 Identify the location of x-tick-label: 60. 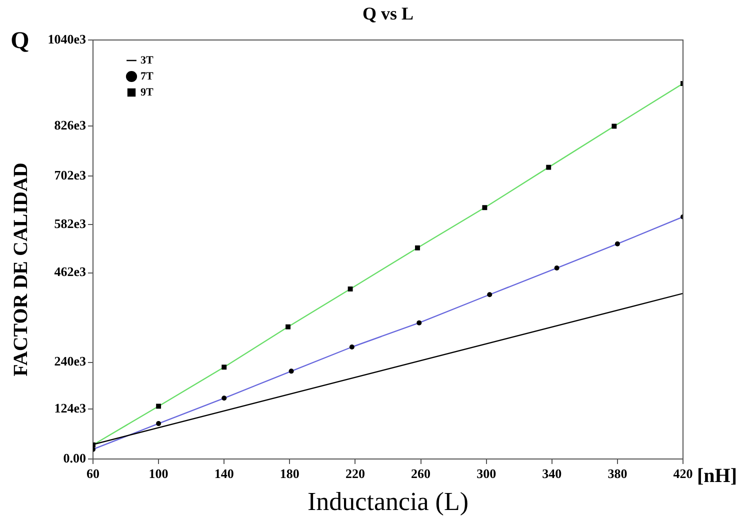
(93, 474).